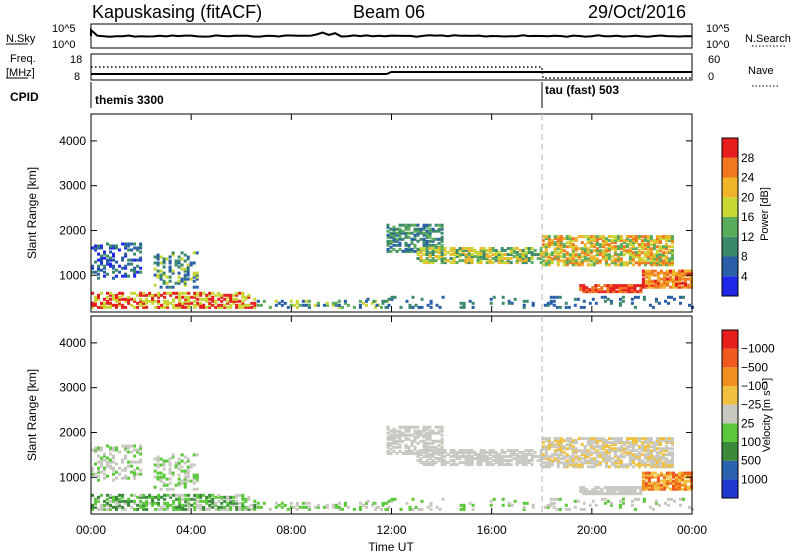  Describe the element at coordinates (392, 468) in the screenshot. I see `velocity-heatmap-cells` at that location.